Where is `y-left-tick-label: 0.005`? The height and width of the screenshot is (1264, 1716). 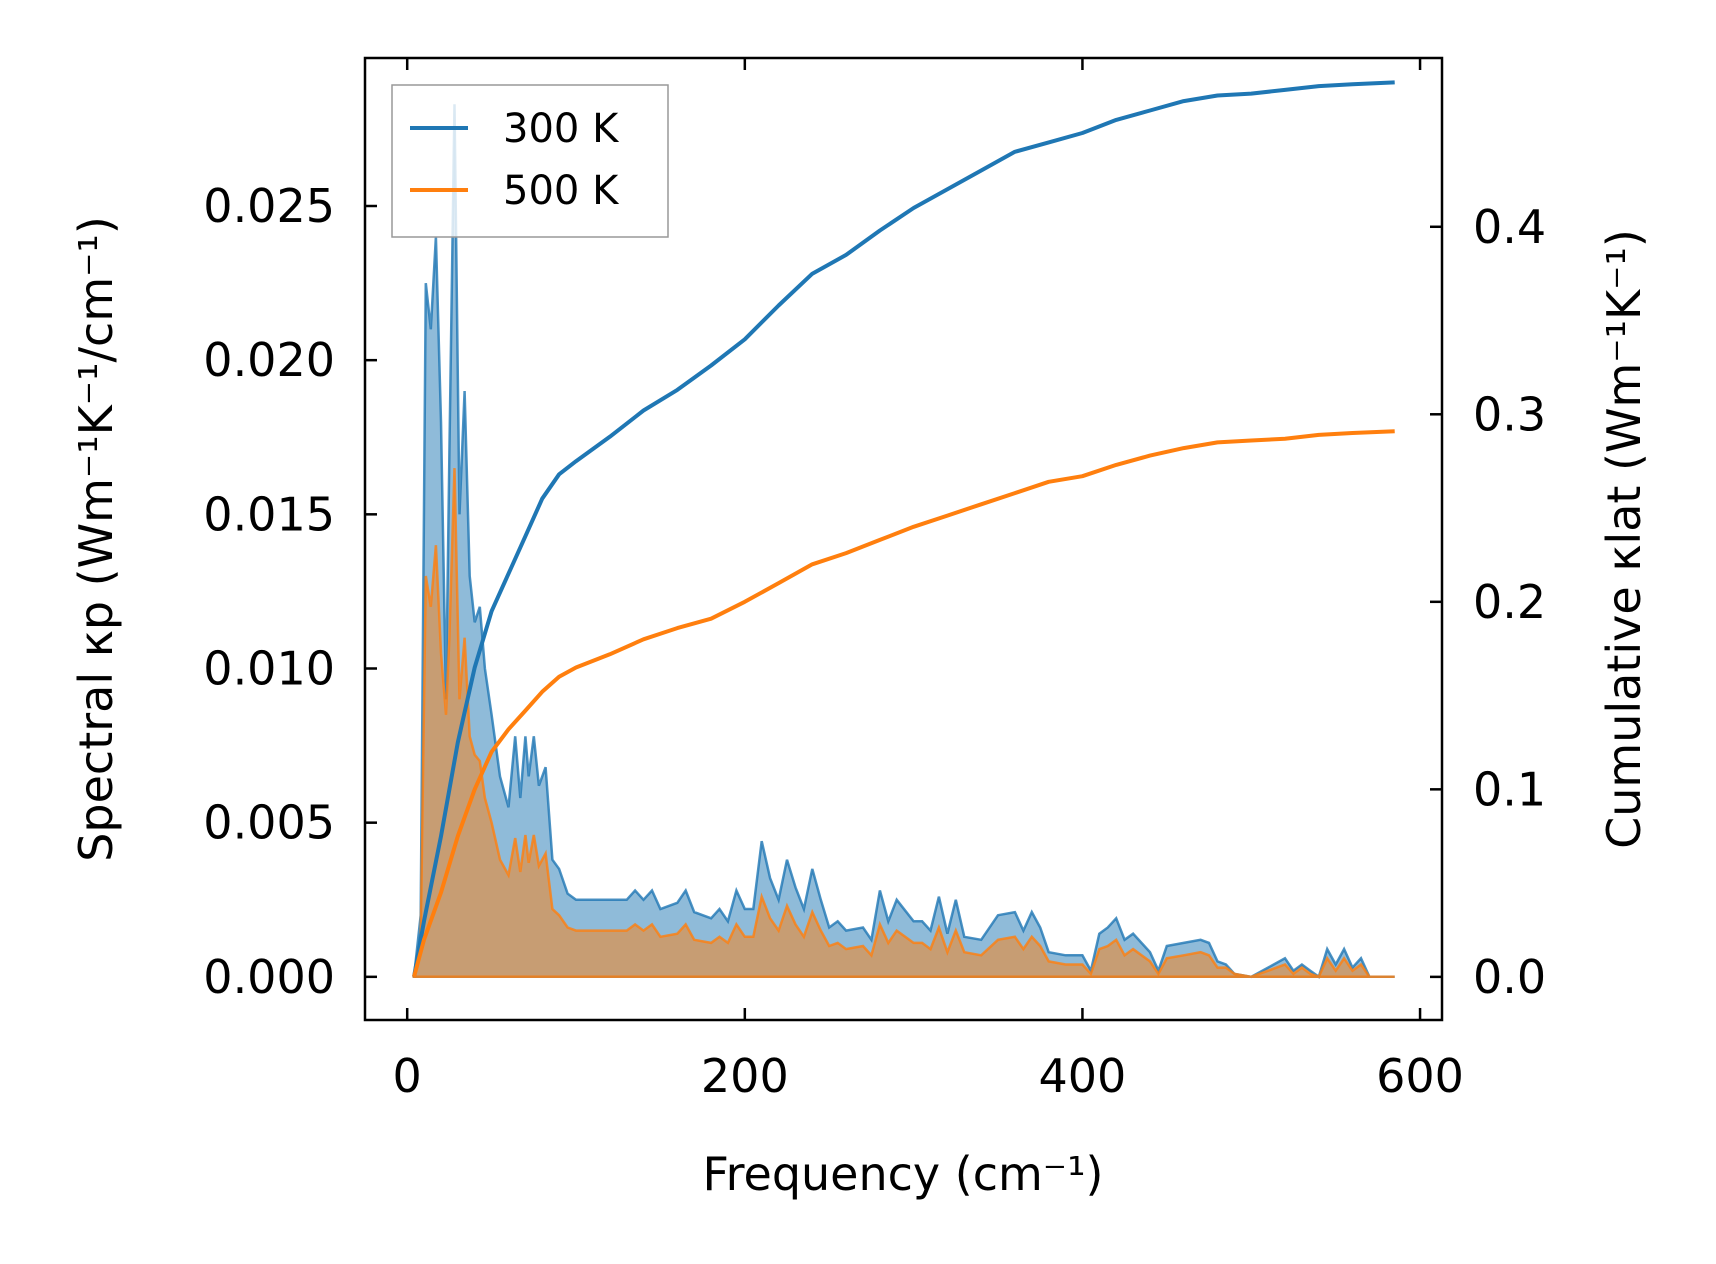 y-left-tick-label: 0.005 is located at coordinates (269, 823).